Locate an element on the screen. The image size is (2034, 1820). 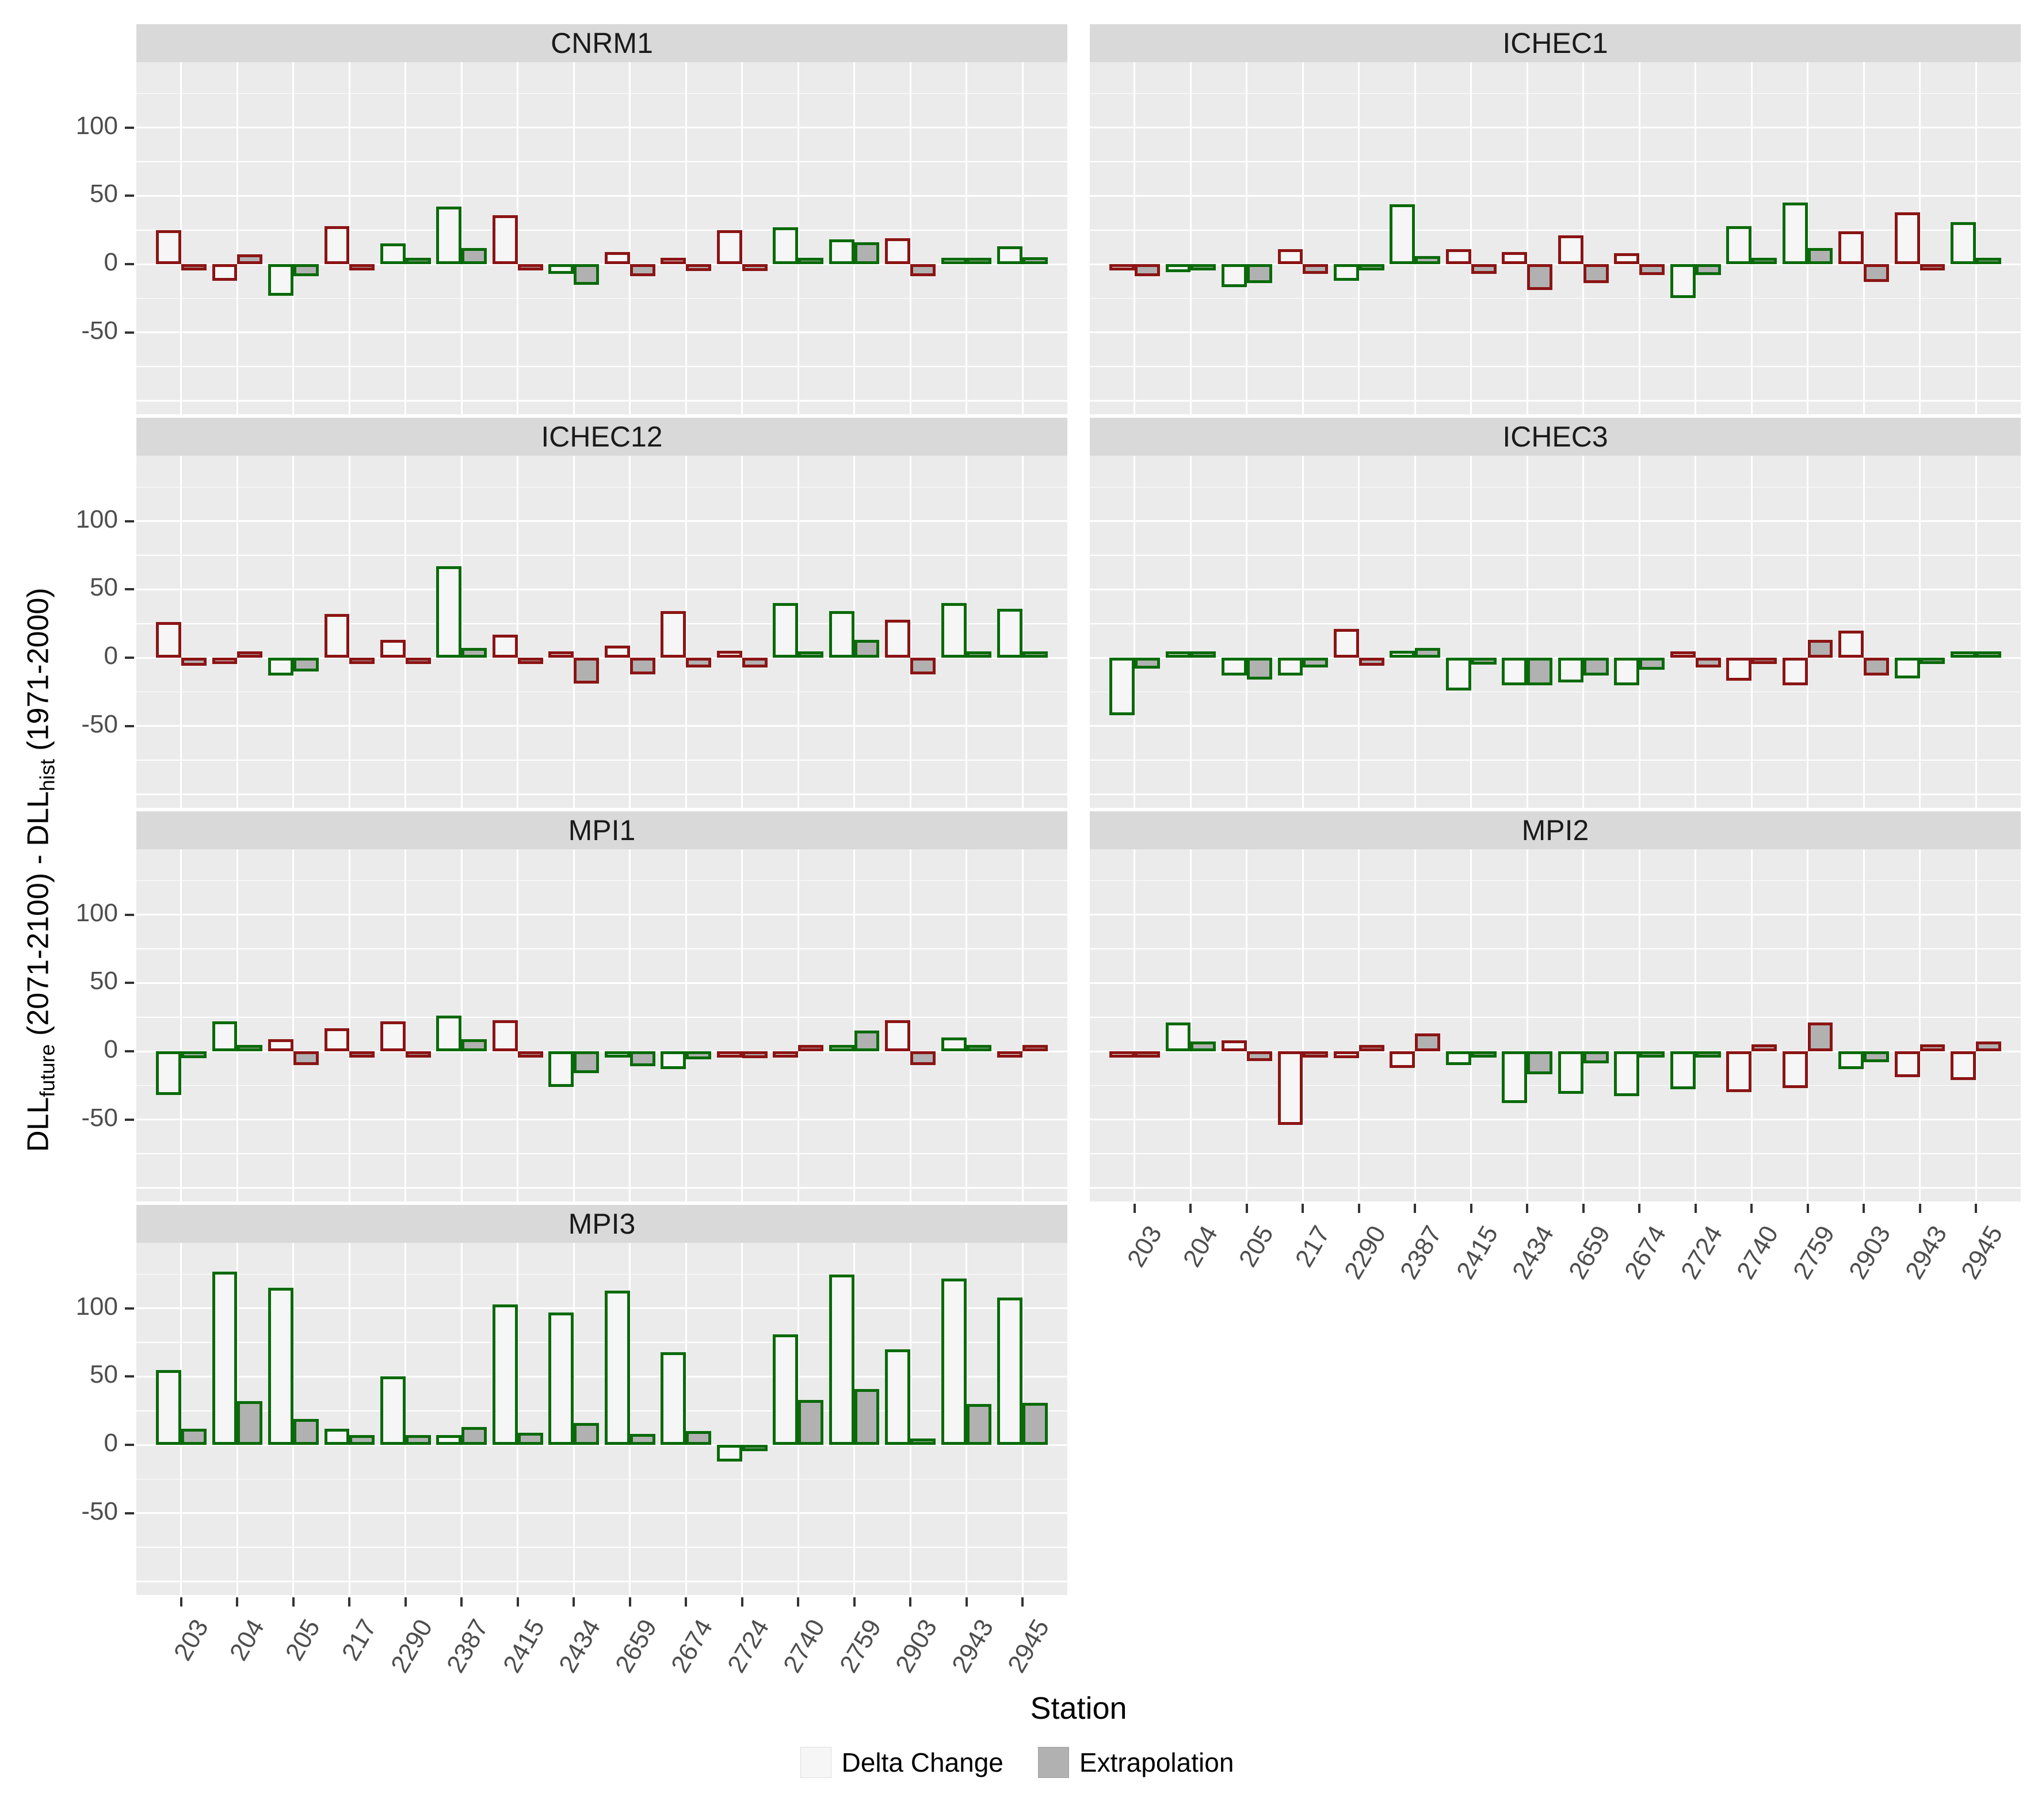
y-tick-mark is located at coordinates (129, 196).